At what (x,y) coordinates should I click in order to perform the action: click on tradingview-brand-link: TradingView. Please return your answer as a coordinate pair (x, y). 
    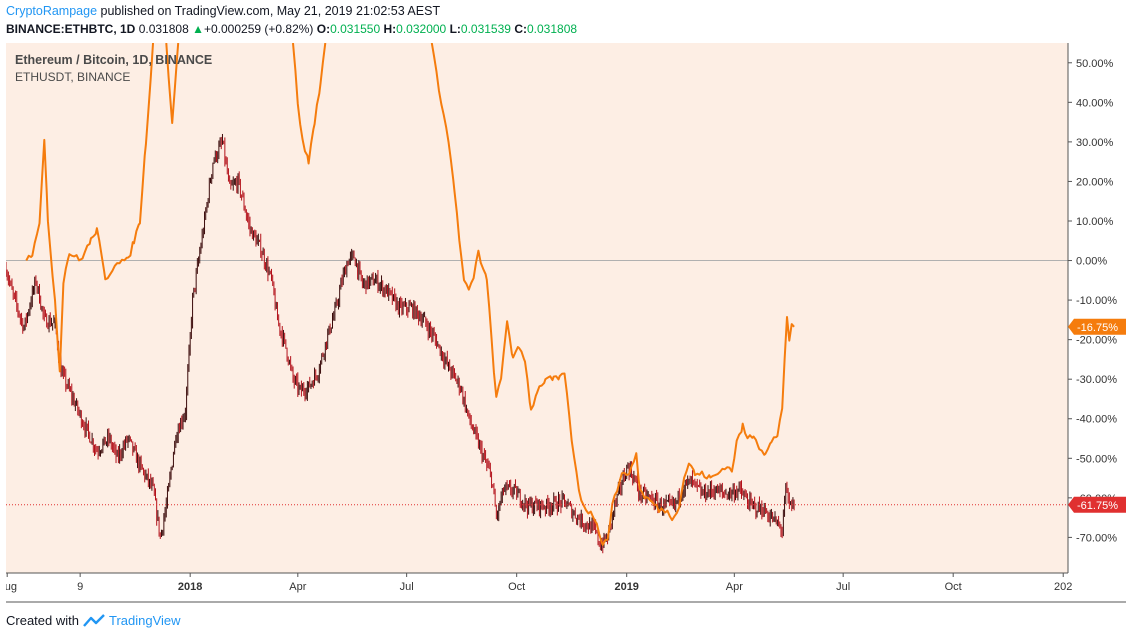
    Looking at the image, I should click on (144, 620).